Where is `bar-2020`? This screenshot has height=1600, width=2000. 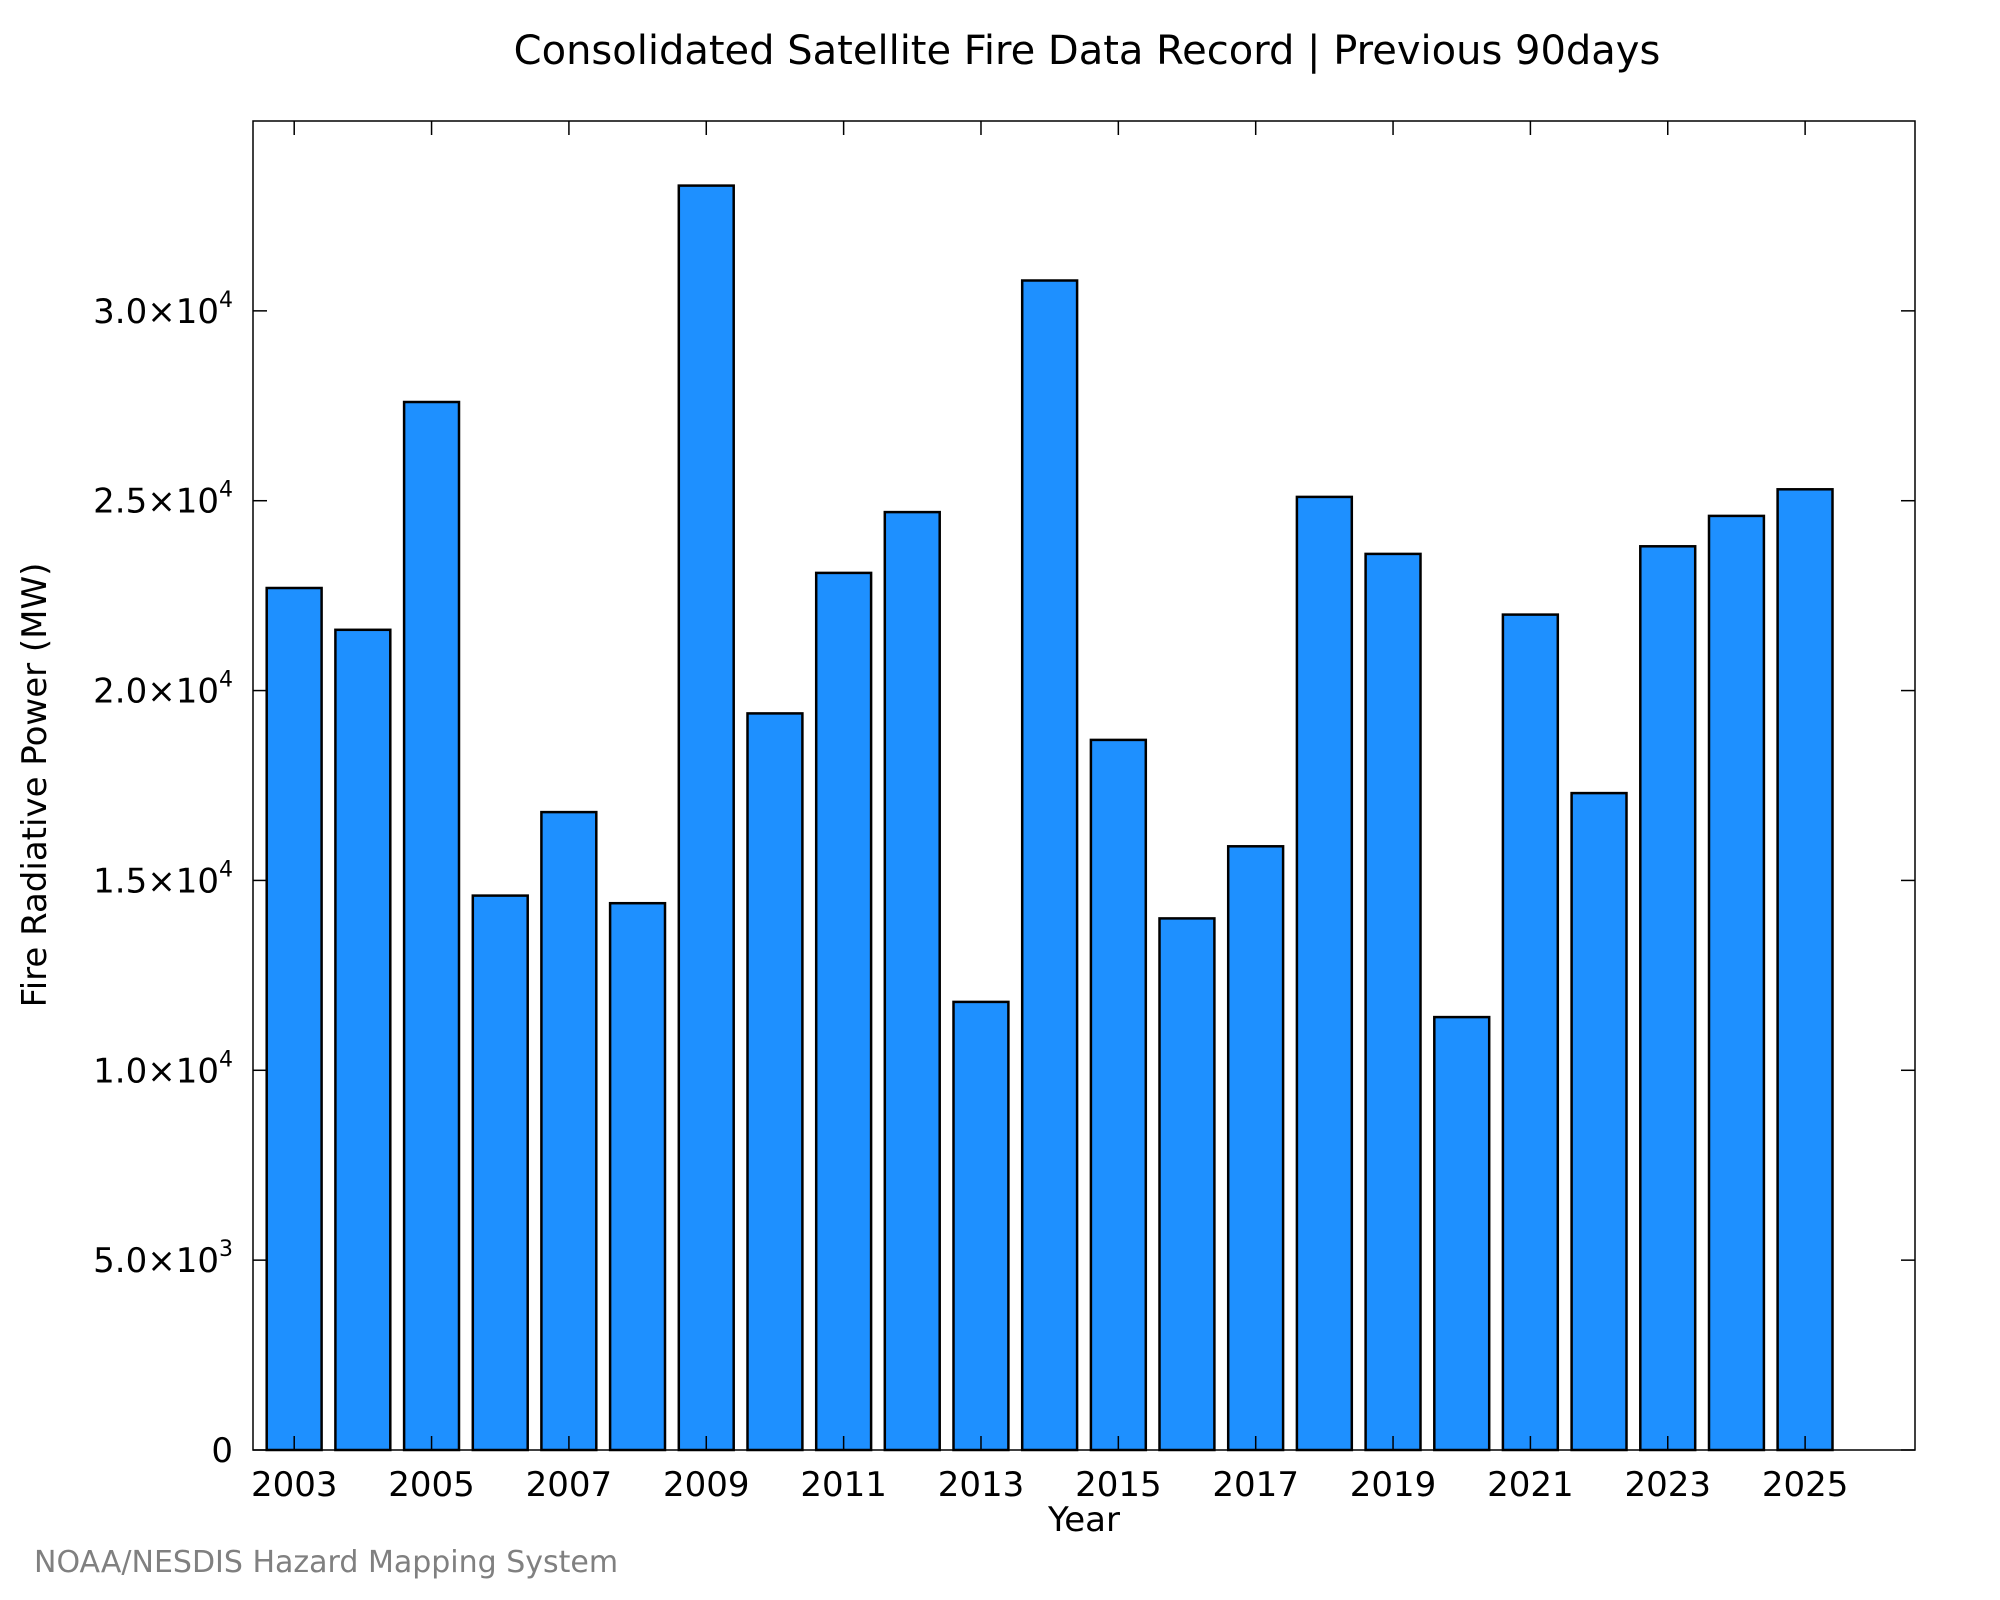 bar-2020 is located at coordinates (1462, 1233).